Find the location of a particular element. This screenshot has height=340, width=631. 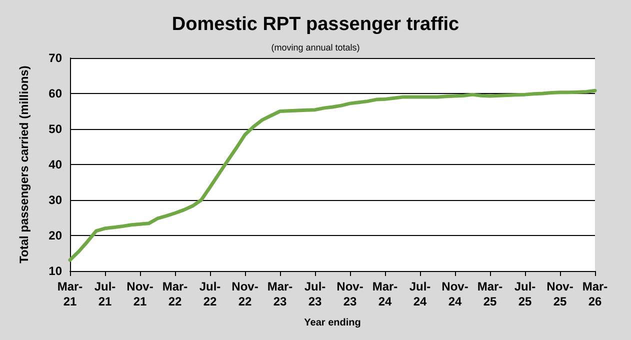

x-tick-label: Nov-21 is located at coordinates (140, 294).